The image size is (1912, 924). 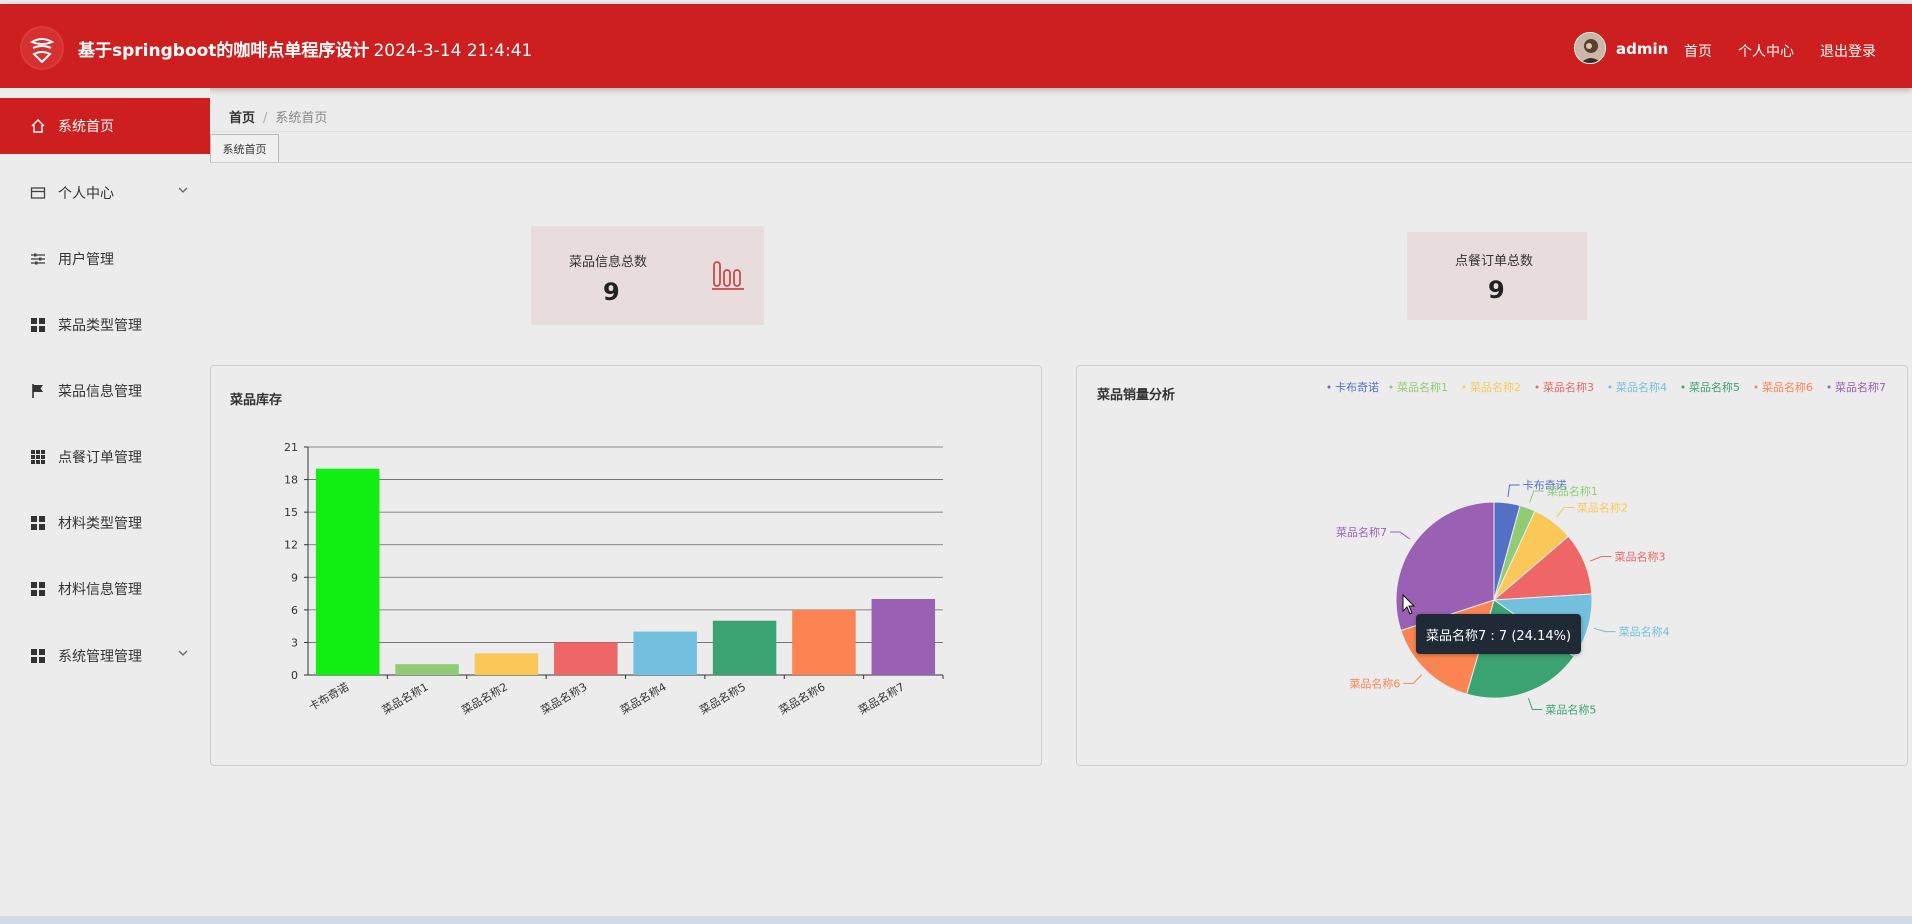 What do you see at coordinates (1409, 604) in the screenshot?
I see `hand-cursor-icon` at bounding box center [1409, 604].